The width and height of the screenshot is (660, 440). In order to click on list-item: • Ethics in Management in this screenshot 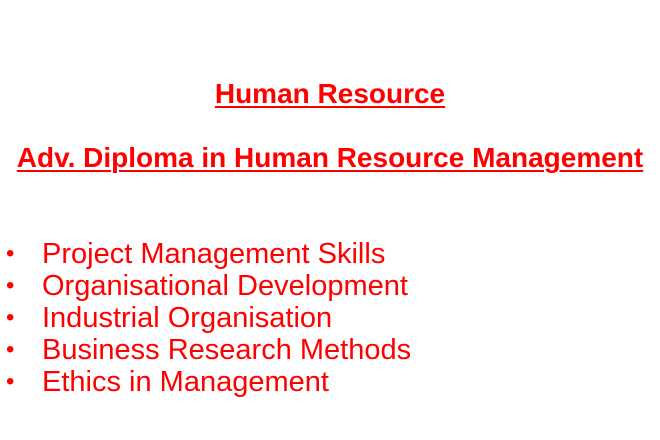, I will do `click(330, 382)`.